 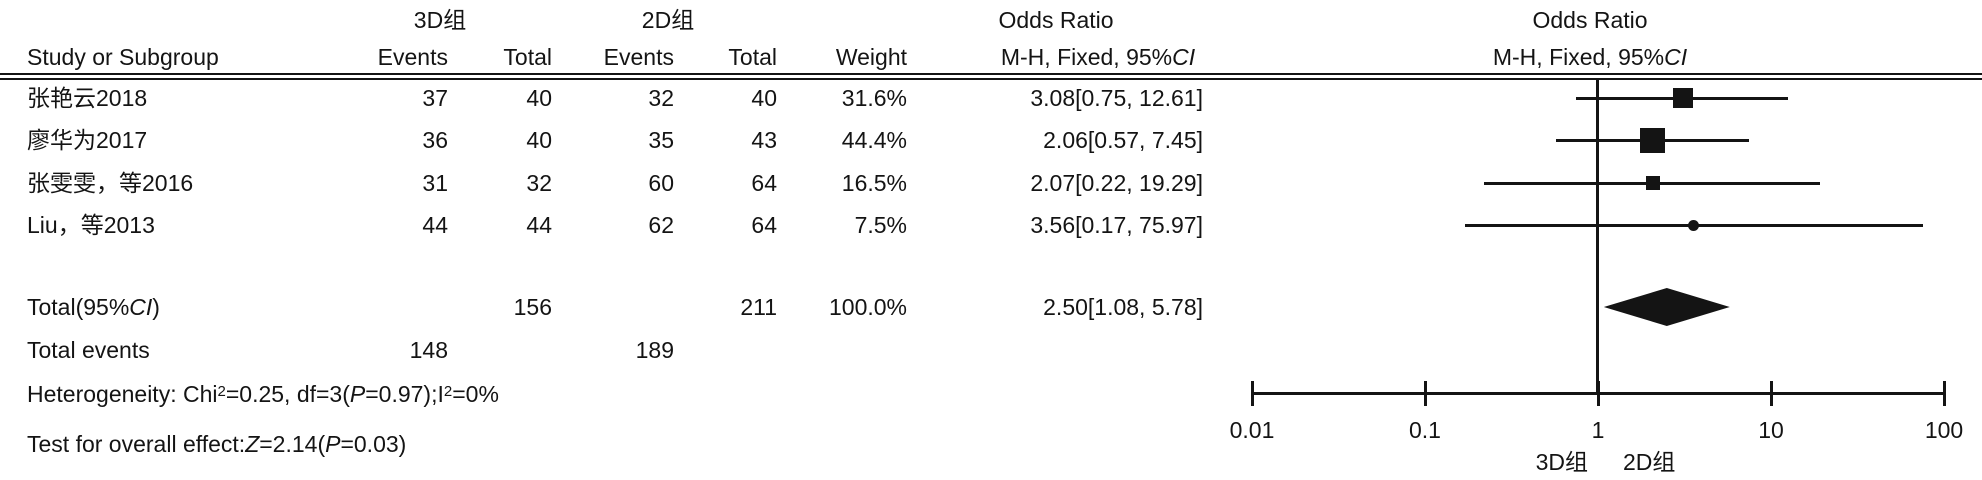 What do you see at coordinates (1944, 430) in the screenshot?
I see `x-axis-tick-label: 100` at bounding box center [1944, 430].